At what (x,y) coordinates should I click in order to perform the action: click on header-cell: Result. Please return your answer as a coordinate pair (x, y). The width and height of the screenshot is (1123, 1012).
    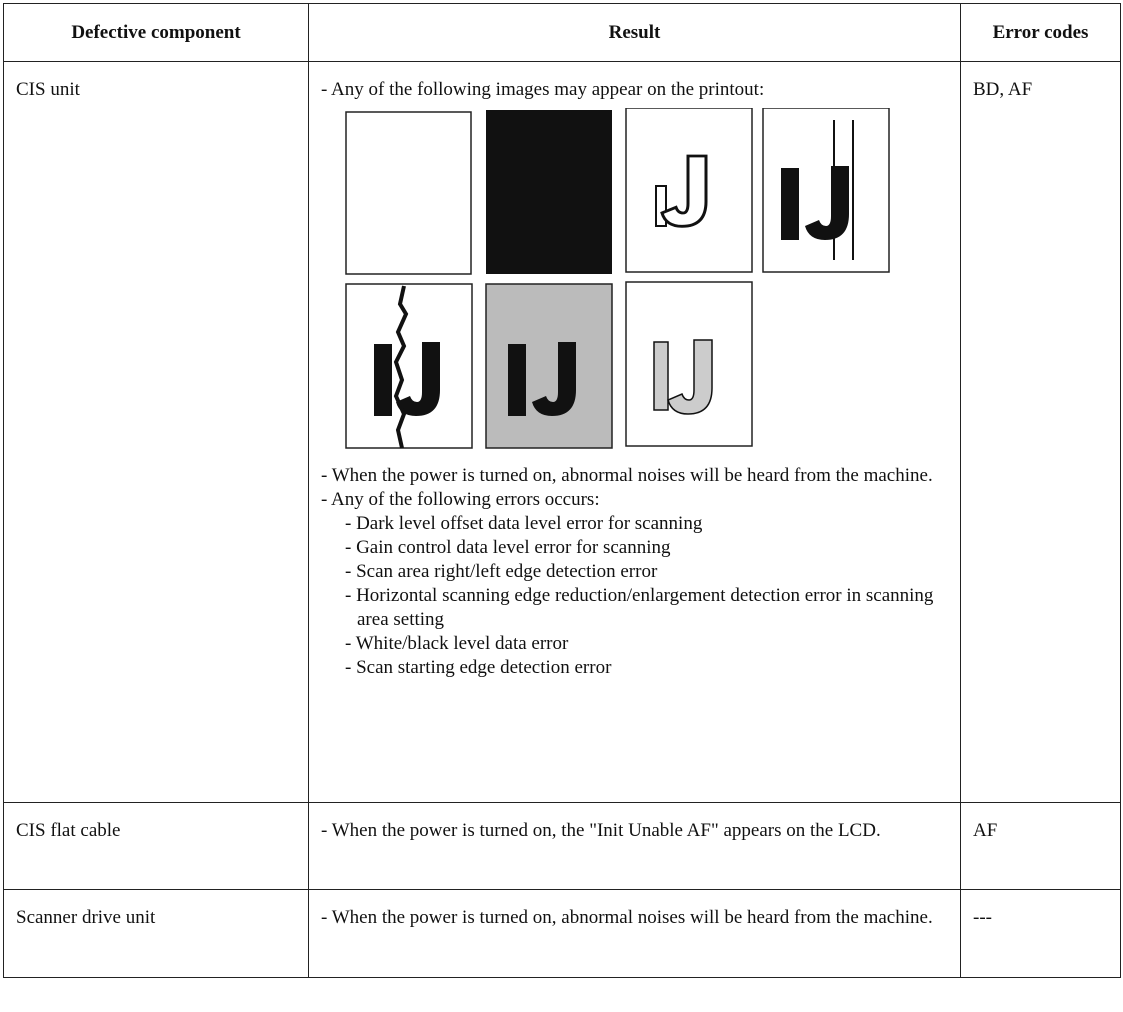
    Looking at the image, I should click on (634, 32).